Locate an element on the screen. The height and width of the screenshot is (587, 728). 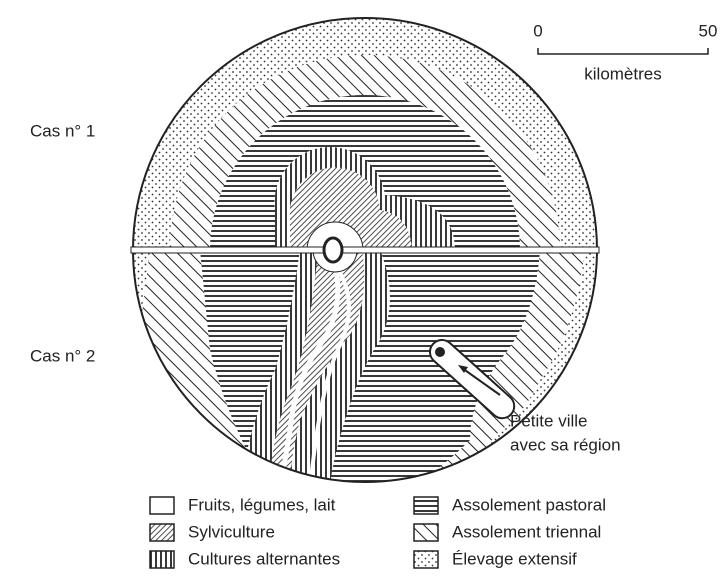
city is located at coordinates (333, 250).